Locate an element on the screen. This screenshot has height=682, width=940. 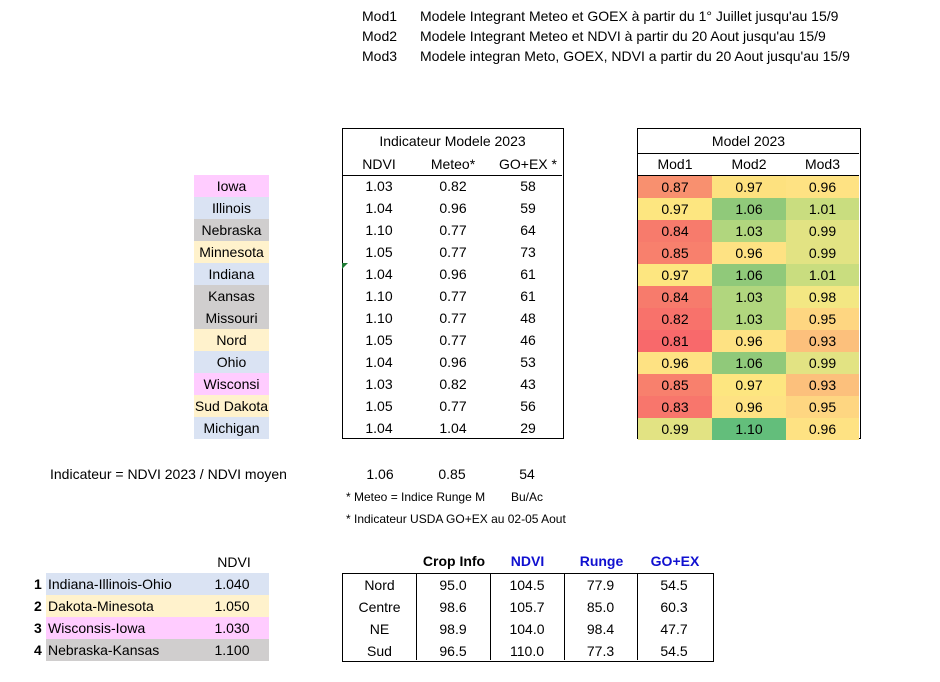
region-name-cell: Nord is located at coordinates (379, 585).